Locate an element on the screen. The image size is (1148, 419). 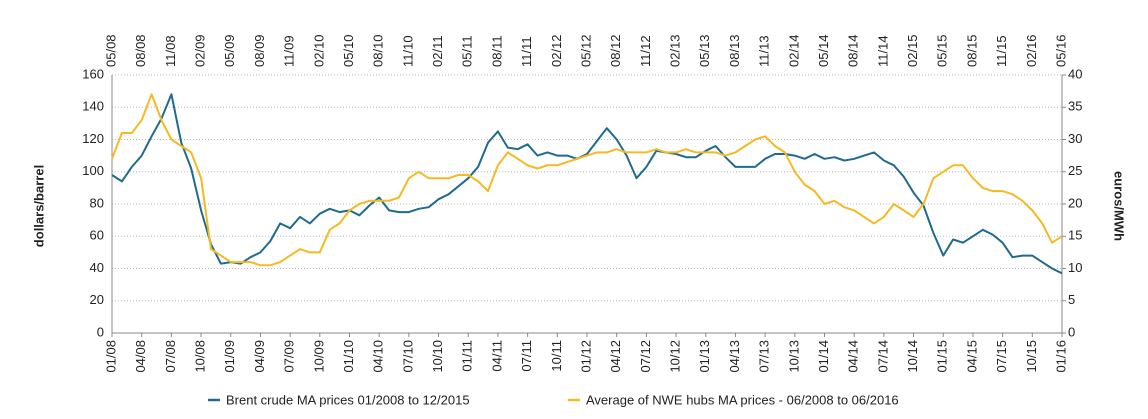
x2-tick-label: 08/14 is located at coordinates (853, 50).